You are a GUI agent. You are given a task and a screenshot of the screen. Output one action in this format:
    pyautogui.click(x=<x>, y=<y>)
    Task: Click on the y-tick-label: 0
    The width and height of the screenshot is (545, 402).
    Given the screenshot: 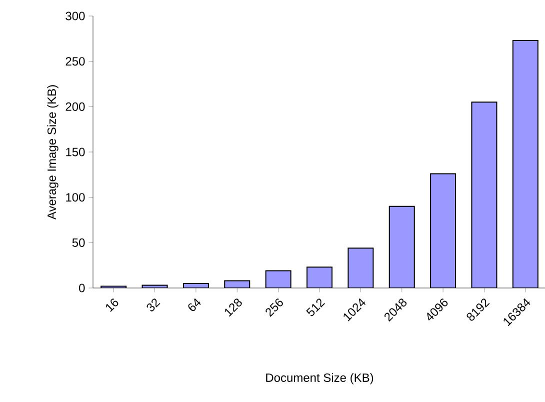 What is the action you would take?
    pyautogui.click(x=82, y=288)
    